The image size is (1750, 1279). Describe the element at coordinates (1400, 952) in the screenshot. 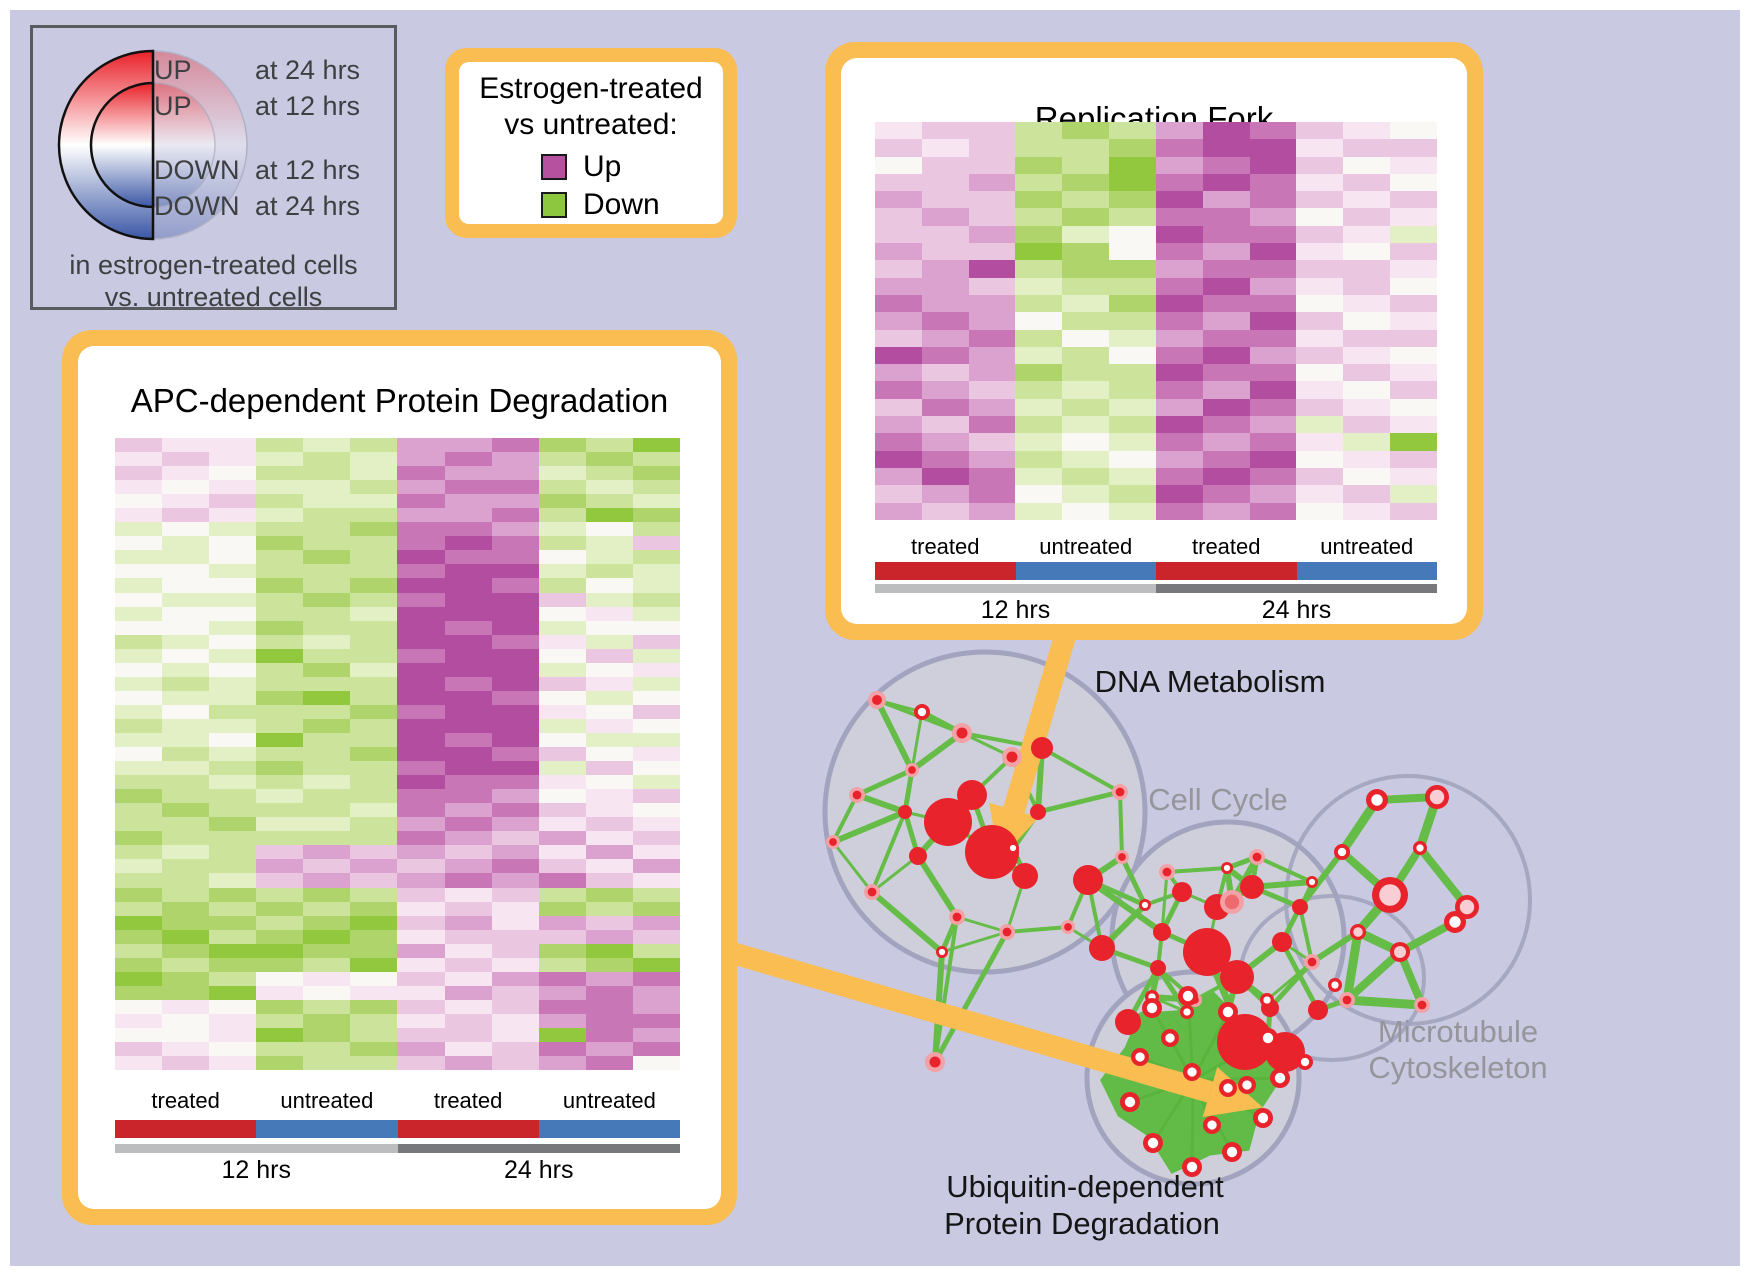

I see `network-node-ring-pink-center` at that location.